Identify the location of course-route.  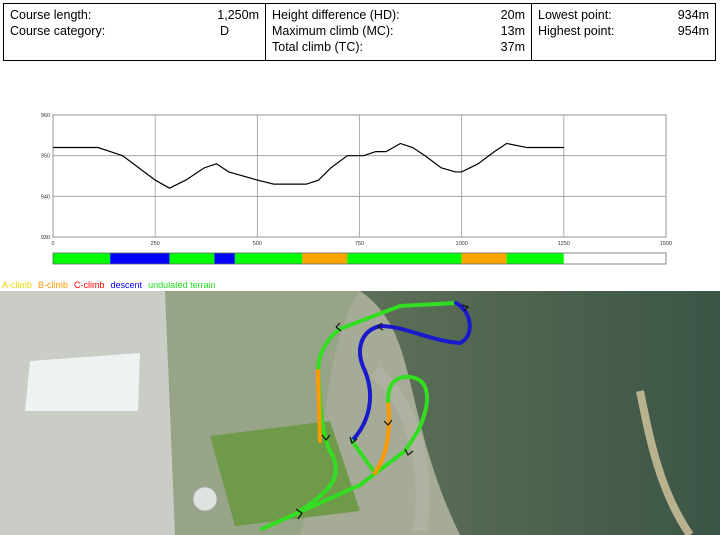
(366, 416).